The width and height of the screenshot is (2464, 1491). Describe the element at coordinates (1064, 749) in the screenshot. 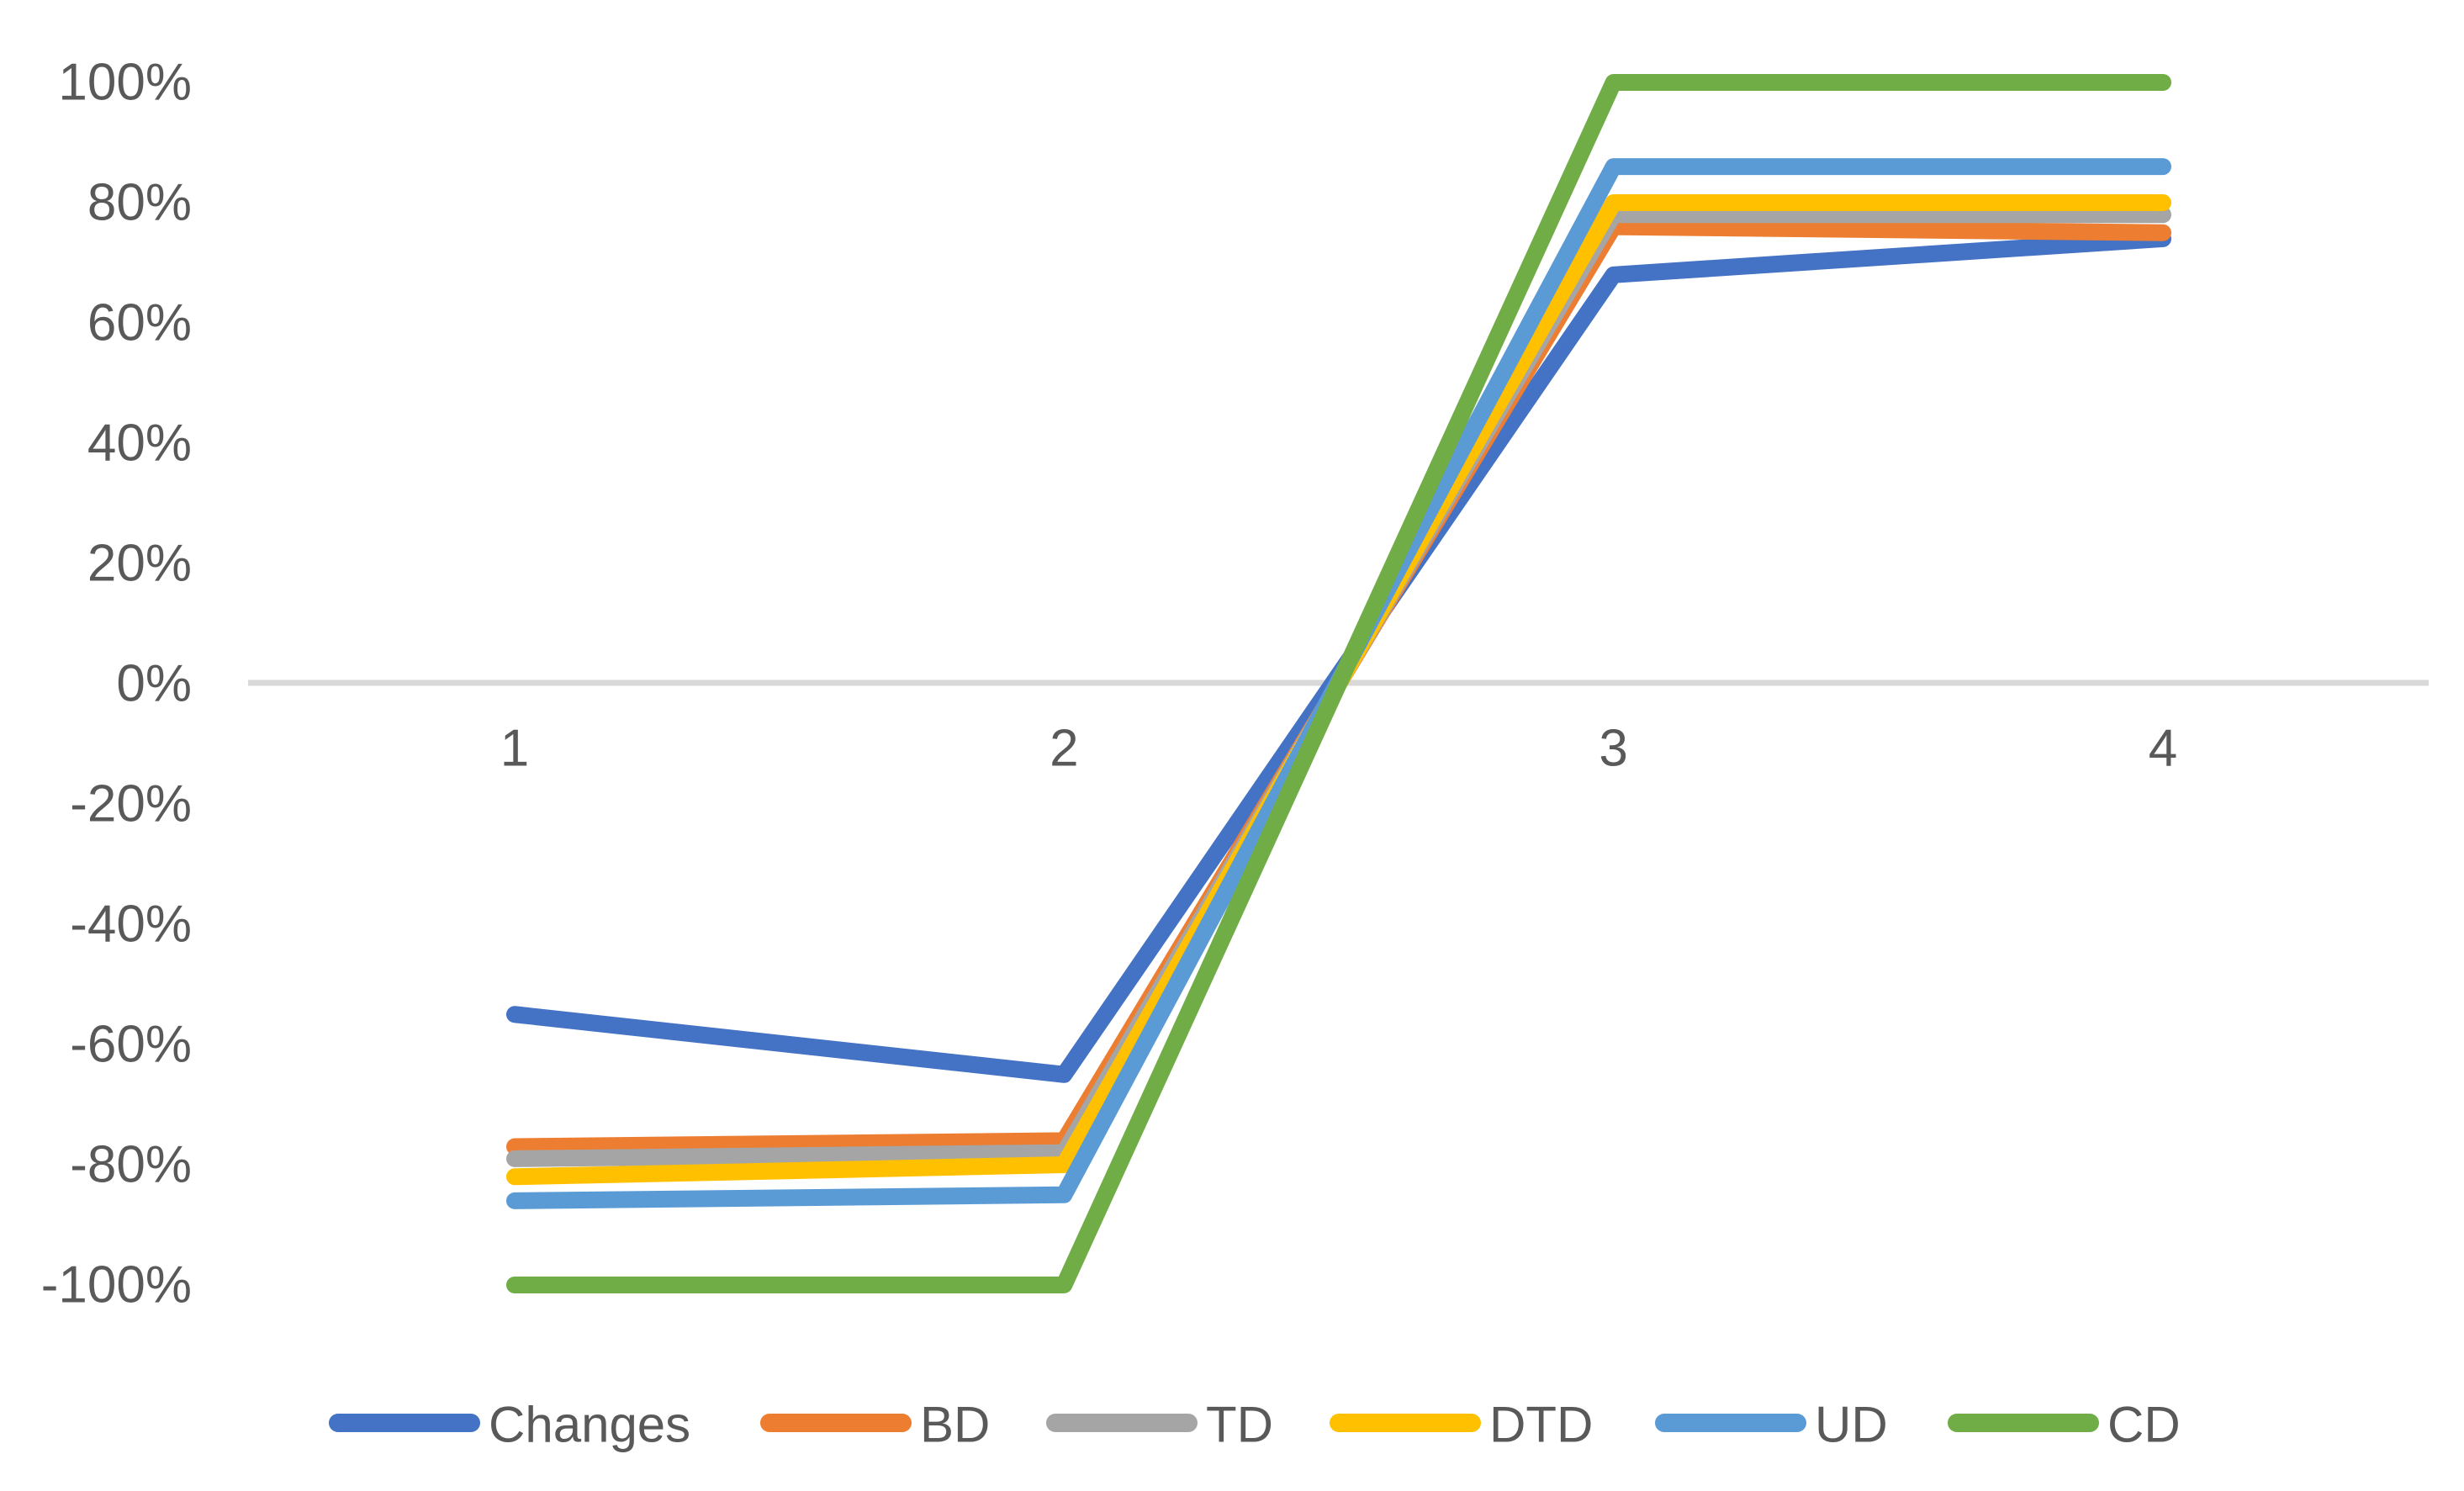

I see `x-tick-label-2: 2` at that location.